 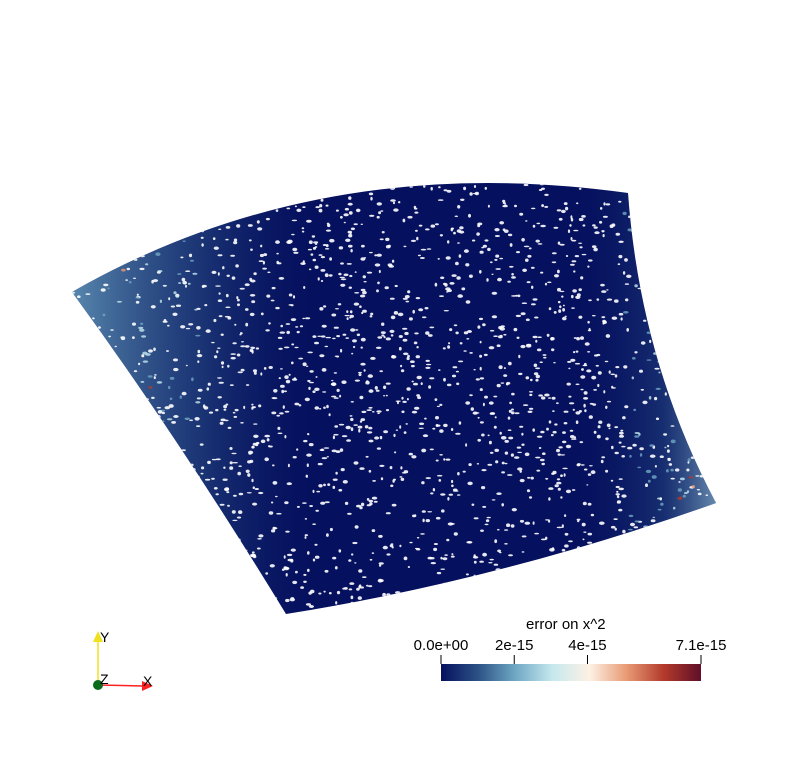 What do you see at coordinates (123, 661) in the screenshot?
I see `orientation-axes-triad` at bounding box center [123, 661].